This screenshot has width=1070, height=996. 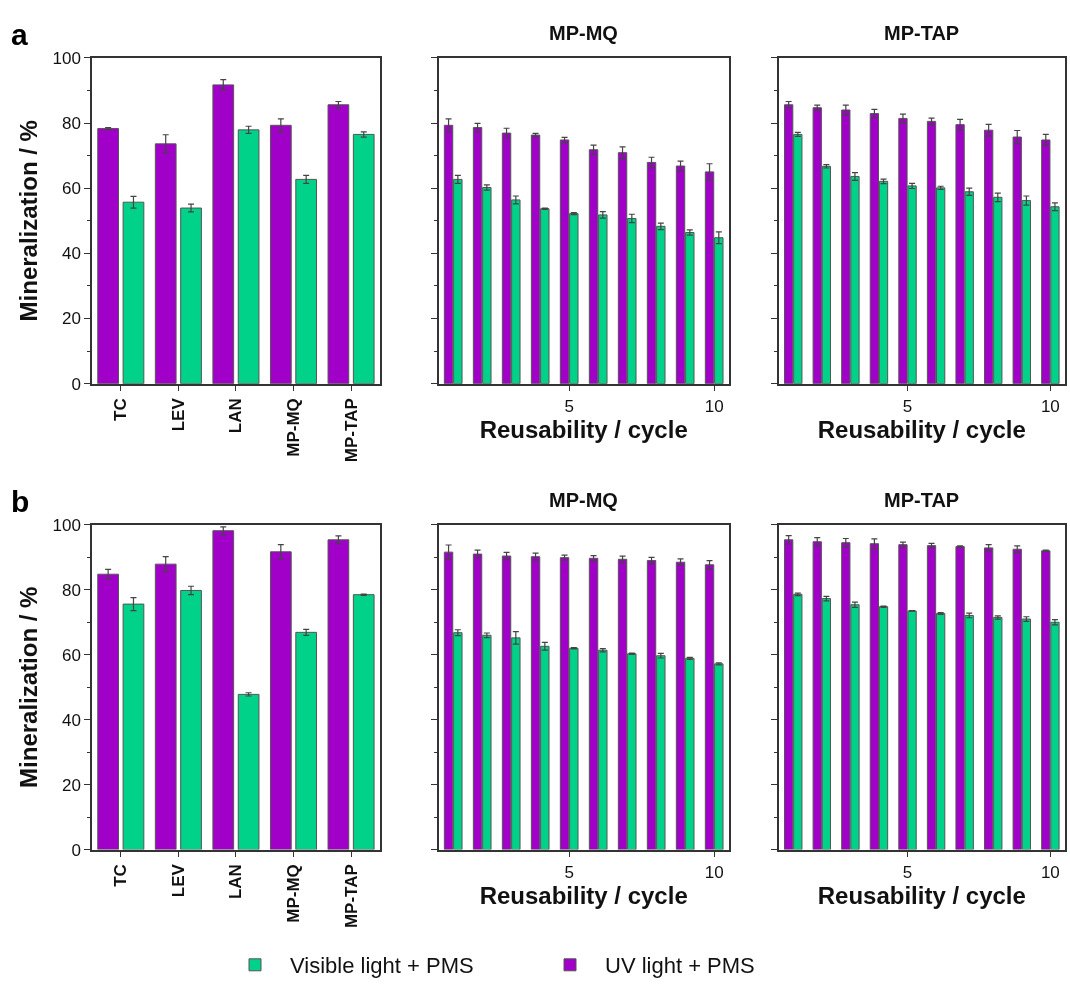 What do you see at coordinates (382, 966) in the screenshot?
I see `legend-label: Visible light + PMS` at bounding box center [382, 966].